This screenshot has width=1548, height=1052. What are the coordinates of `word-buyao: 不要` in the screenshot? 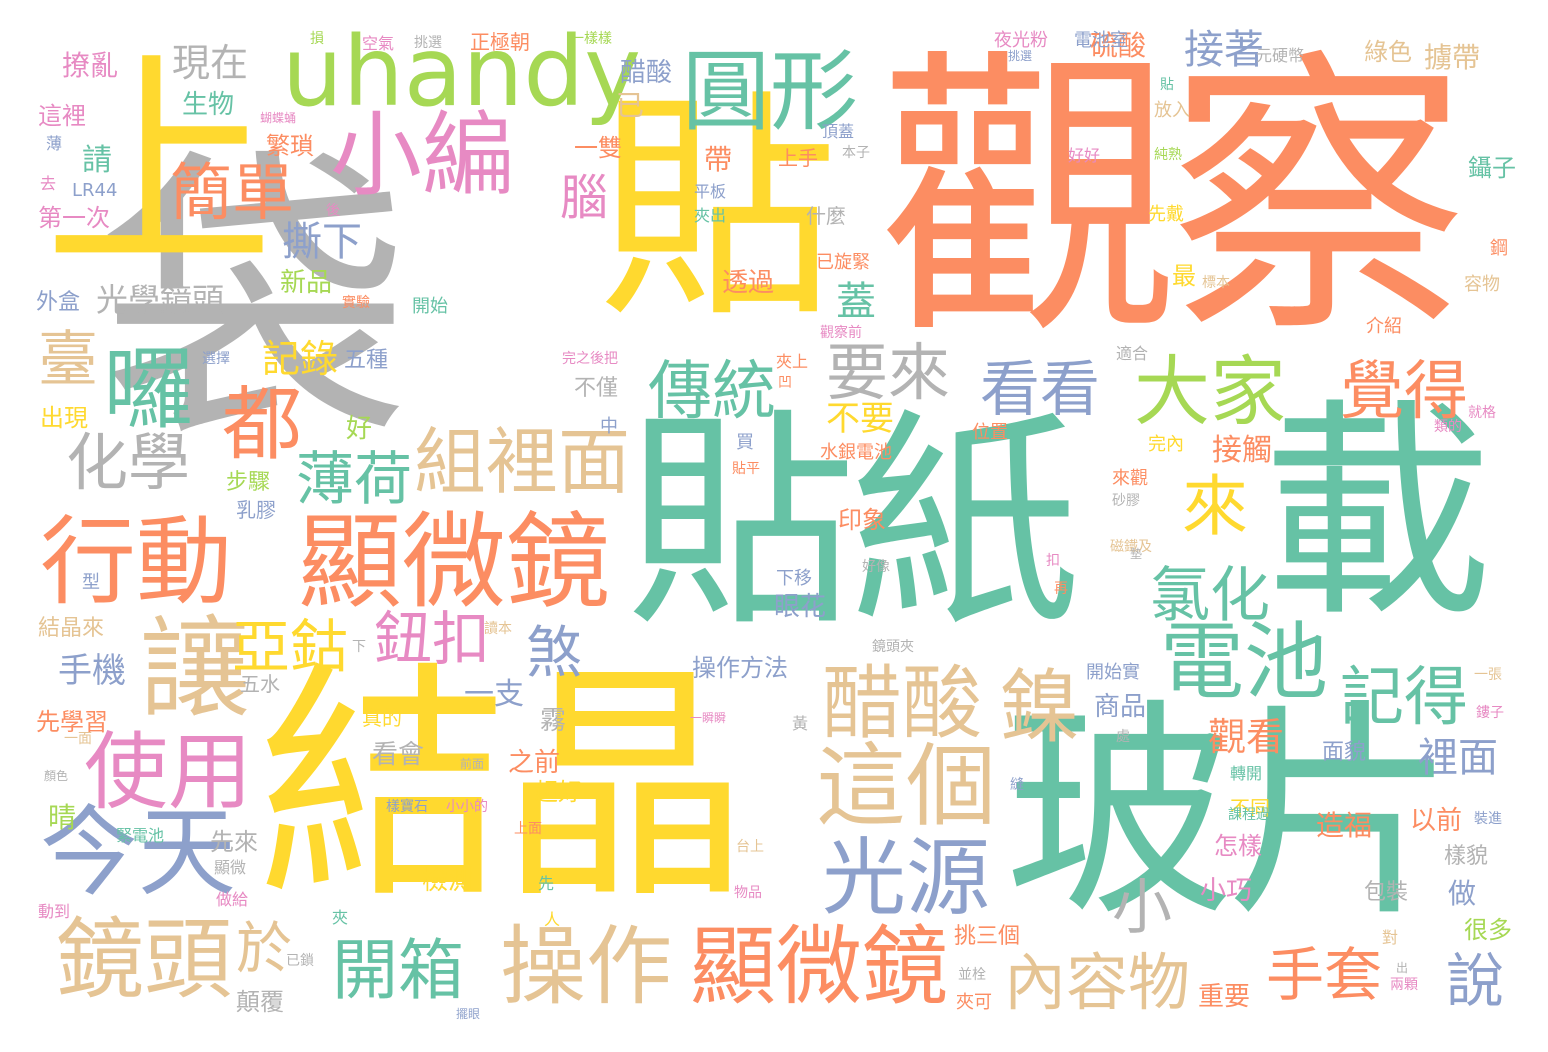 It's located at (860, 419).